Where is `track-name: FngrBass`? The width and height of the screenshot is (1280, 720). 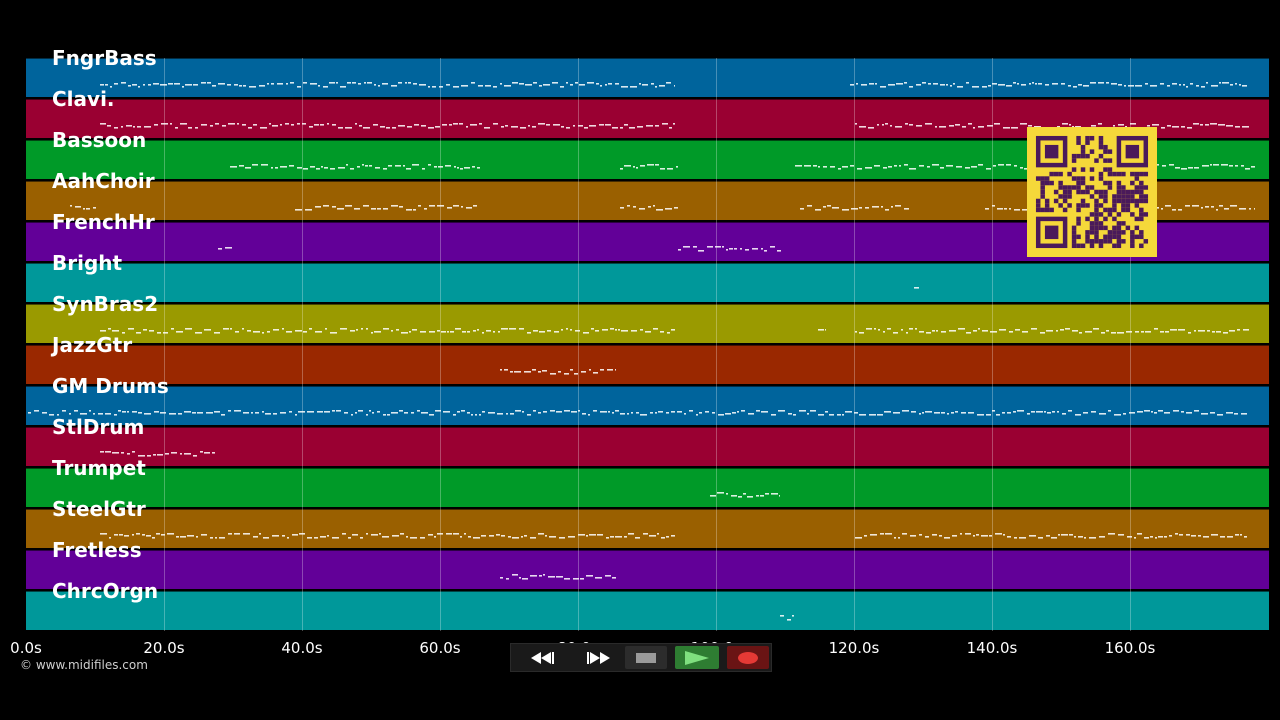 track-name: FngrBass is located at coordinates (104, 58).